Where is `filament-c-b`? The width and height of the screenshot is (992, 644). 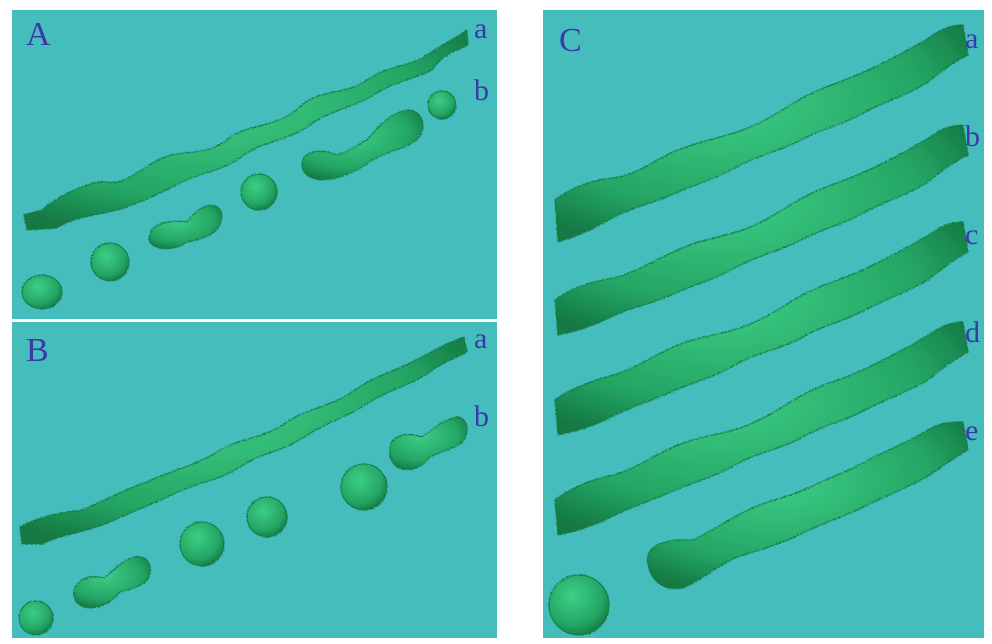
filament-c-b is located at coordinates (761, 230).